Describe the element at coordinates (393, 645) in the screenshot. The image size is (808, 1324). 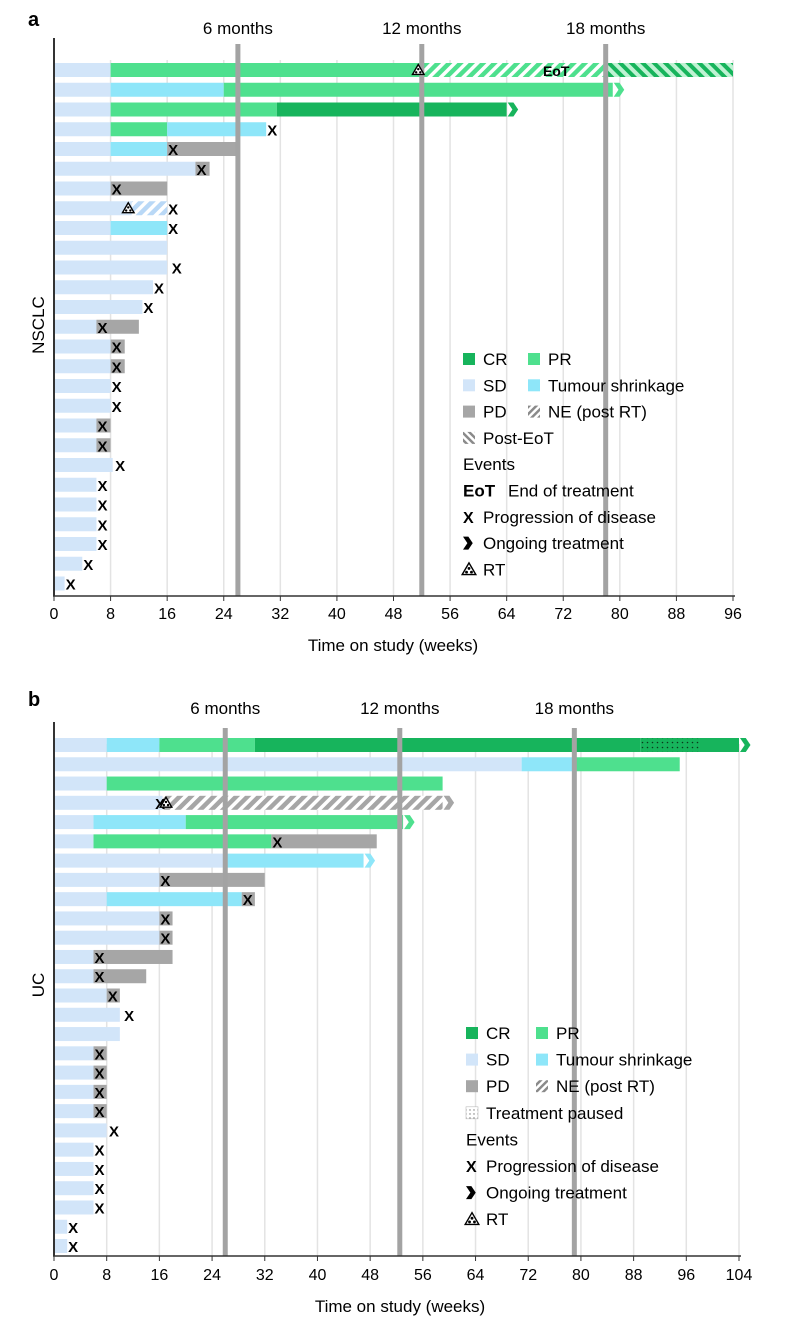
I see `x-axis-label: Time on study (weeks)` at that location.